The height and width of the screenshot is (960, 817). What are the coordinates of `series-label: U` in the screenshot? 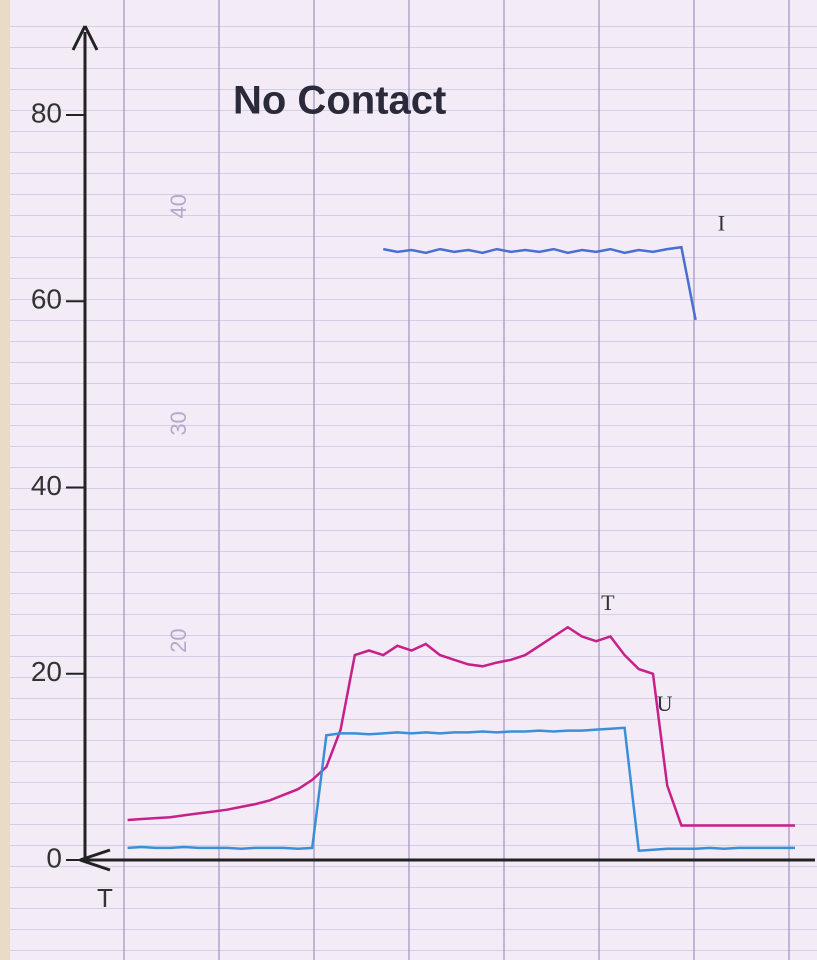 It's located at (665, 703).